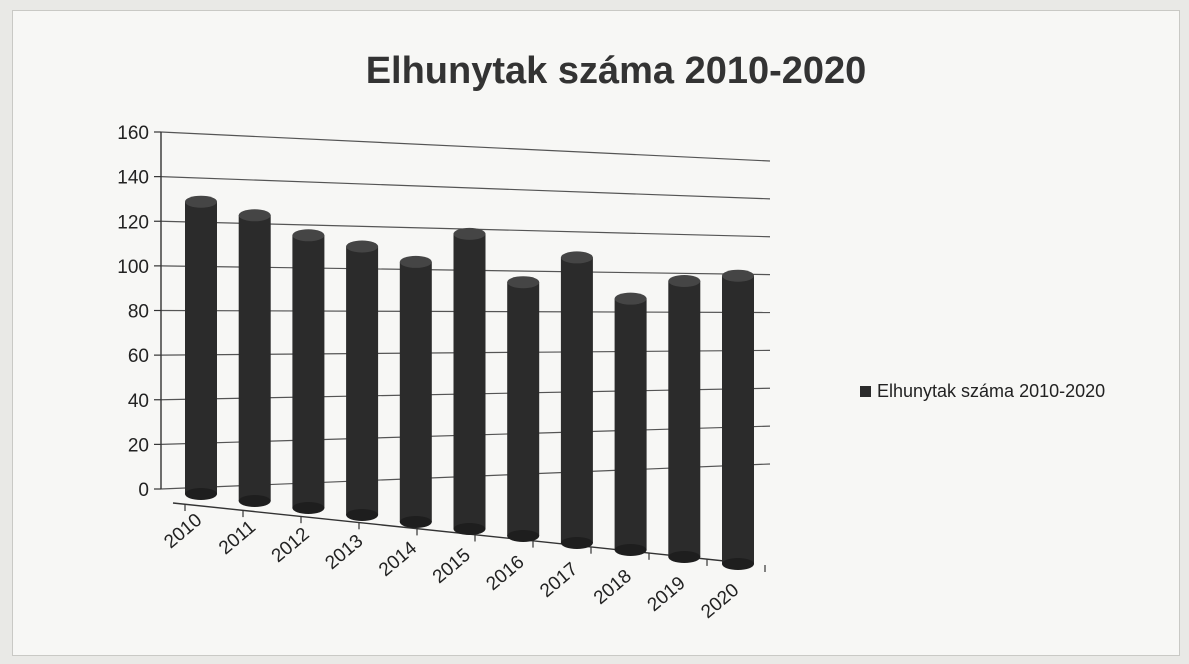 The height and width of the screenshot is (664, 1189). What do you see at coordinates (133, 222) in the screenshot?
I see `y-tick-label: 120` at bounding box center [133, 222].